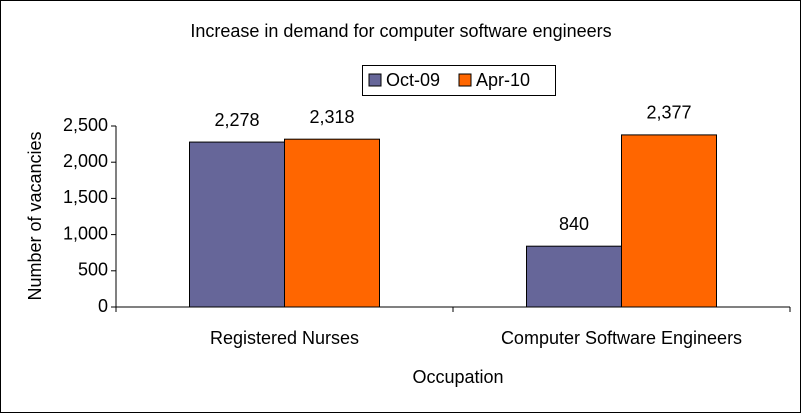 The image size is (802, 414). I want to click on y-tick-label: 0, so click(103, 306).